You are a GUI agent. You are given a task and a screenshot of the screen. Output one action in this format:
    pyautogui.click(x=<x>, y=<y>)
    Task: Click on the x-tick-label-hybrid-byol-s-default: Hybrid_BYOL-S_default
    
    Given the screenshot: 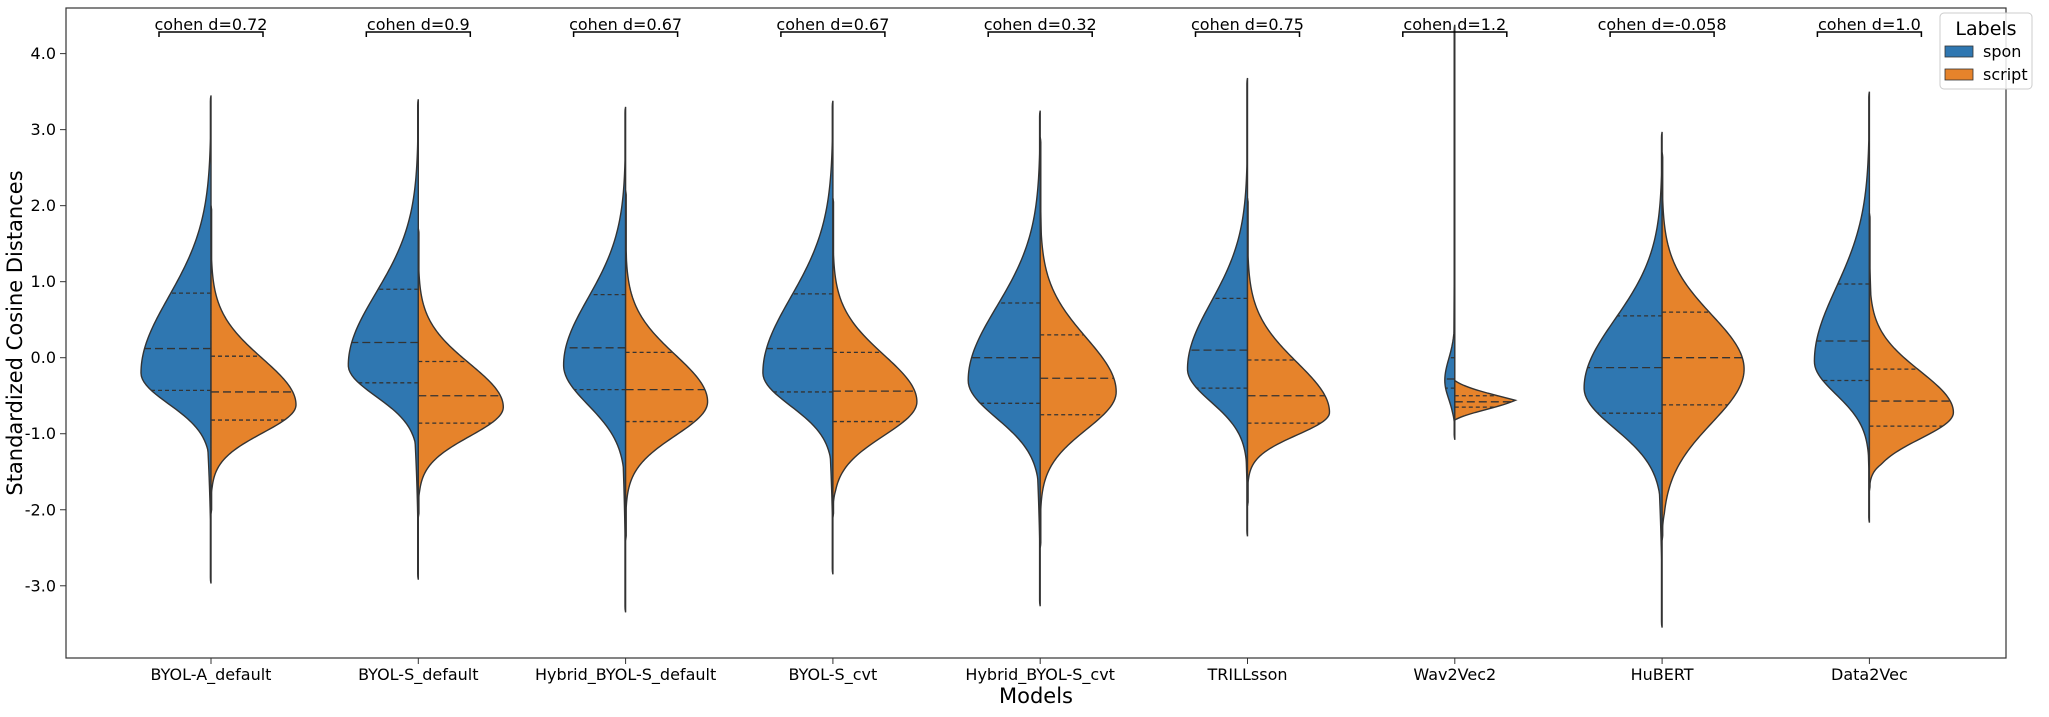 What is the action you would take?
    pyautogui.click(x=625, y=675)
    